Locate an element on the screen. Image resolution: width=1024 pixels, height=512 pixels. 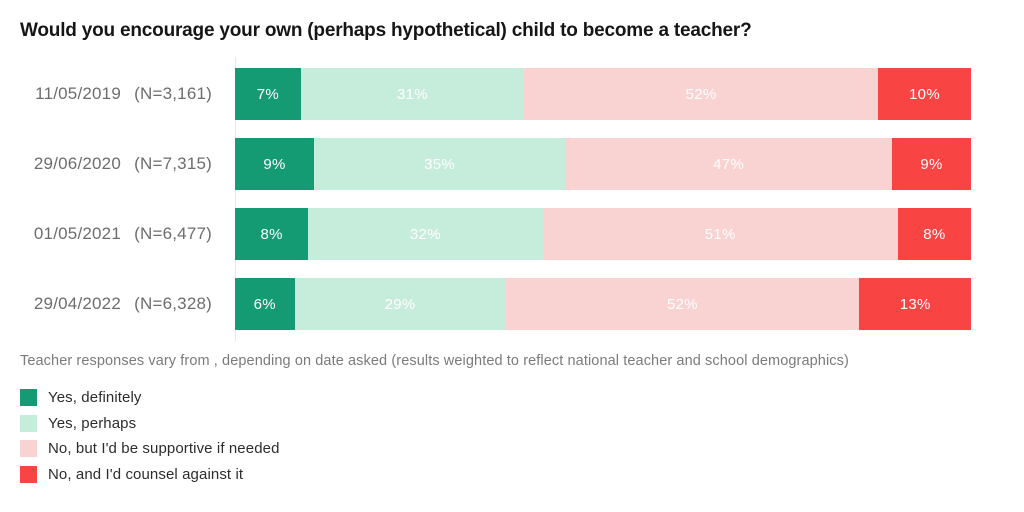
row-label: 29/04/2022 (N=6,328) is located at coordinates (127, 304).